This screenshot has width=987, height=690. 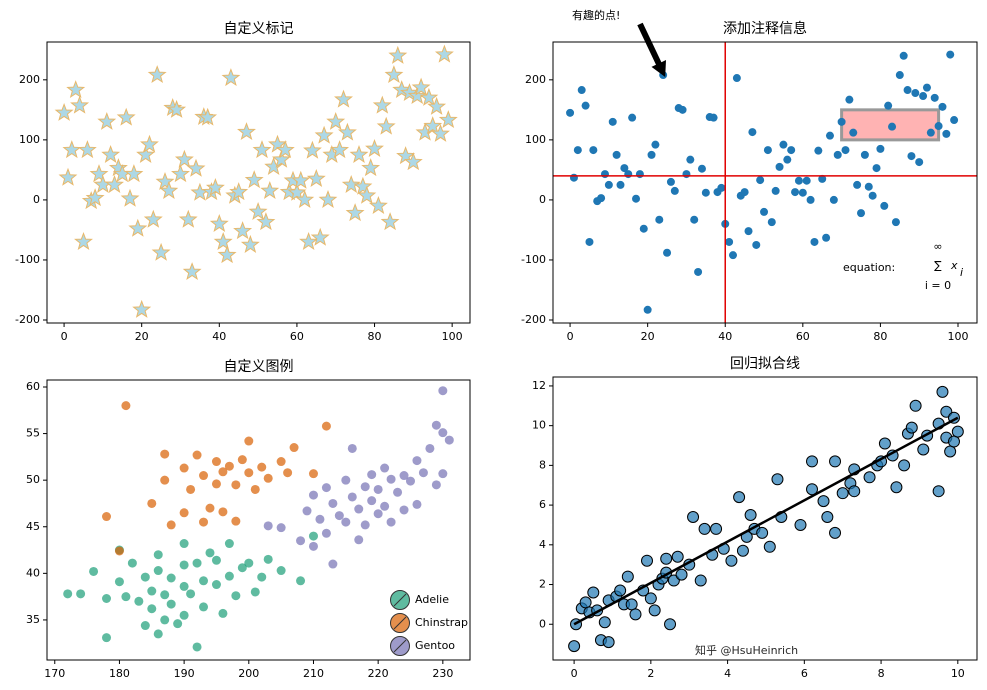 What do you see at coordinates (533, 319) in the screenshot?
I see `y-tick-label: -200` at bounding box center [533, 319].